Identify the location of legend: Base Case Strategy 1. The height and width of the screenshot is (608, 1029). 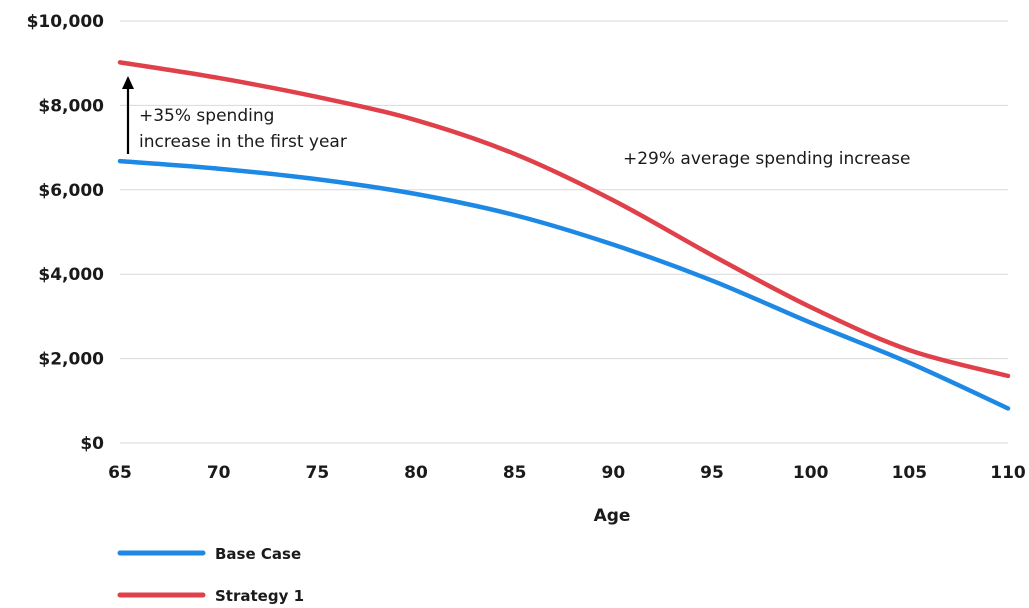
(210, 575).